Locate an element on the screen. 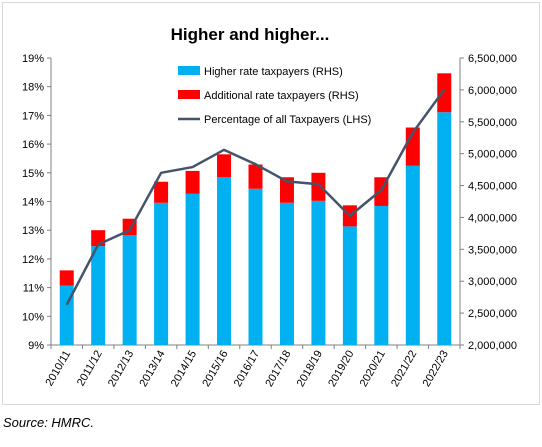 Image resolution: width=542 pixels, height=447 pixels. x-tick-label: 2017/18 is located at coordinates (278, 369).